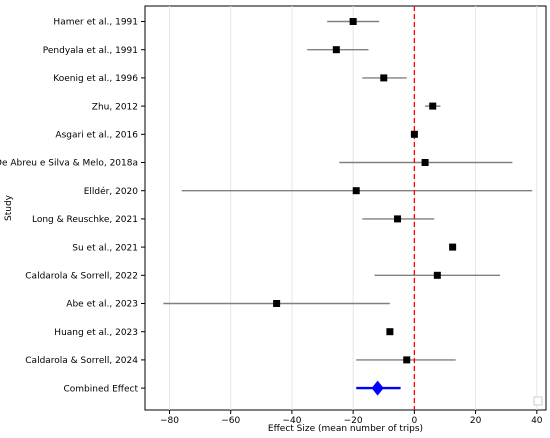 The width and height of the screenshot is (550, 438). Describe the element at coordinates (230, 421) in the screenshot. I see `x-tick-label: −60` at that location.